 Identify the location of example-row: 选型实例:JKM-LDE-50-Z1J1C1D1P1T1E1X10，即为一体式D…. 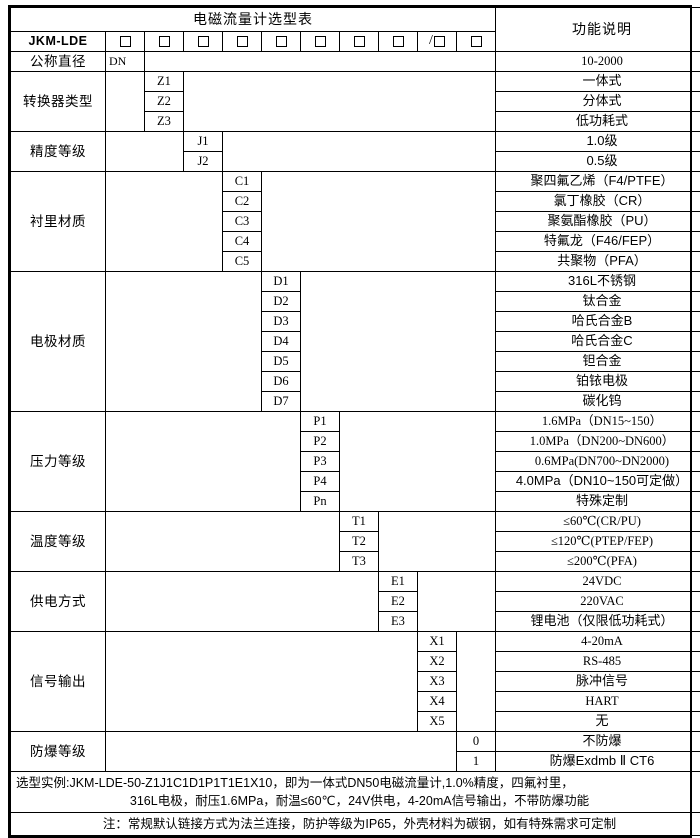
(355, 792).